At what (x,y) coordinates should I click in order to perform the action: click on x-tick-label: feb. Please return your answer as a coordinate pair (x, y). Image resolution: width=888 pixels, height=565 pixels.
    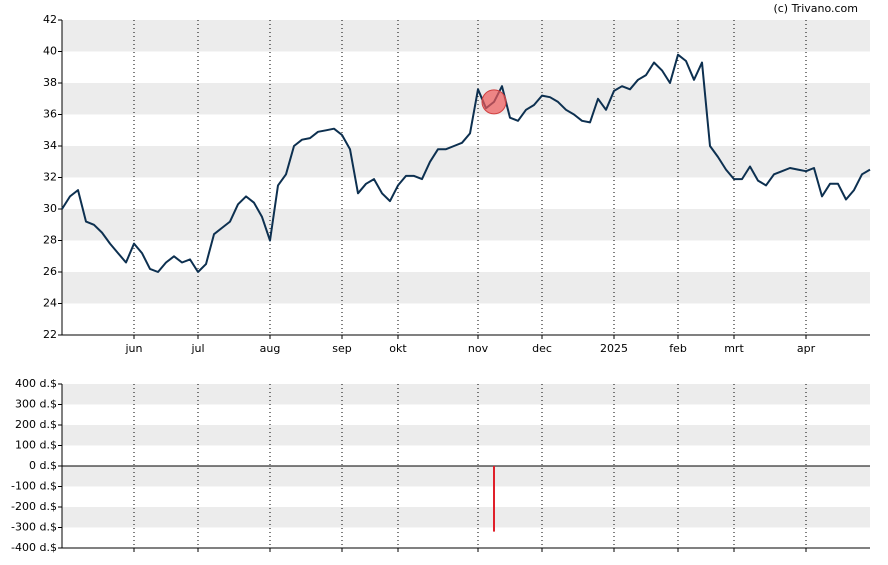
    Looking at the image, I should click on (678, 348).